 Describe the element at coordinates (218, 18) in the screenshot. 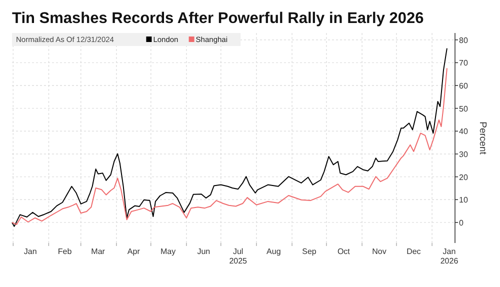

I see `chart-title: Tin Smashes Records After Powerful Rally in Early 2026` at that location.